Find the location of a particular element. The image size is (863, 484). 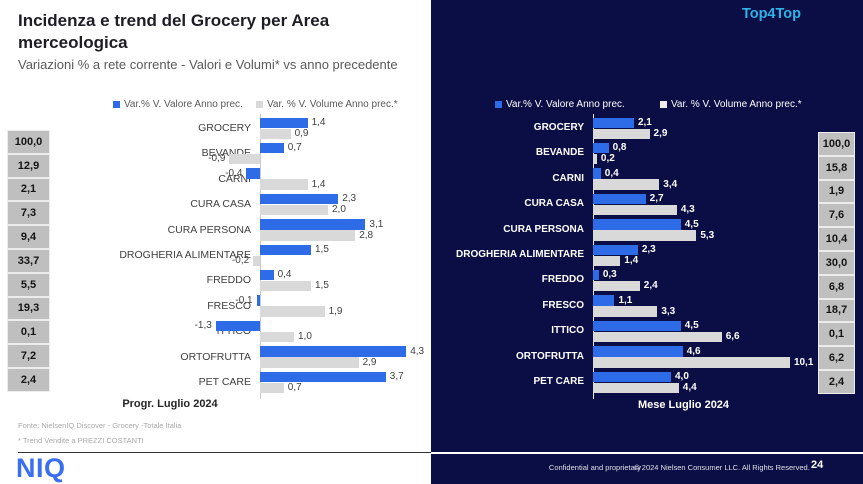

incidence-box: 5,5 is located at coordinates (28, 284).